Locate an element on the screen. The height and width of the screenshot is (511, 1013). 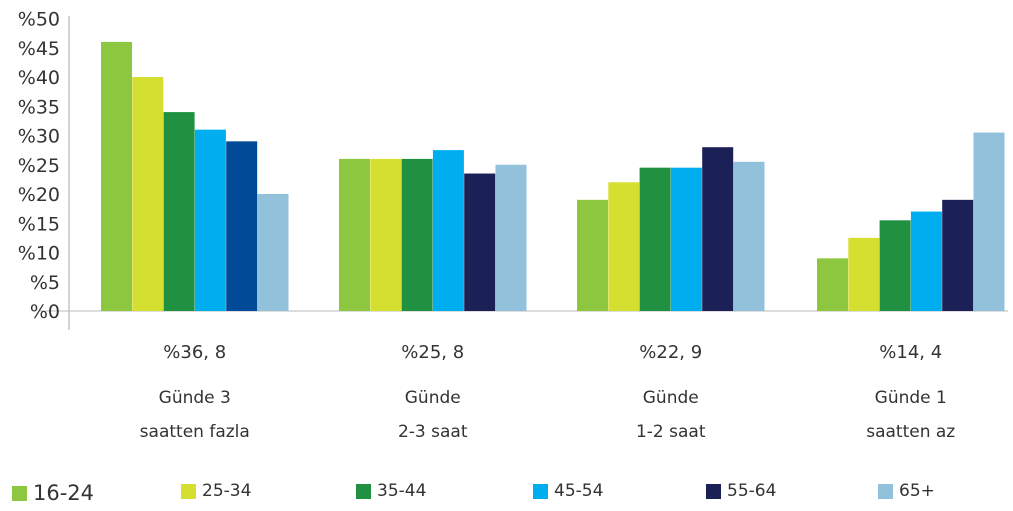
y-tick-label: %50 is located at coordinates (39, 20).